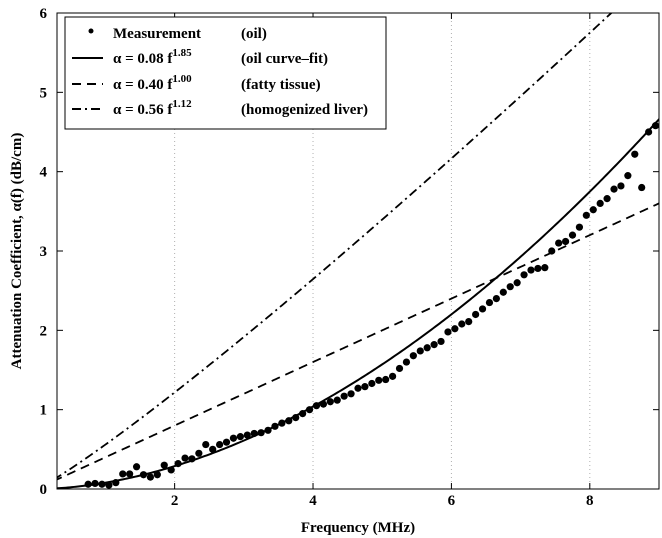 This screenshot has width=662, height=538. Describe the element at coordinates (44, 411) in the screenshot. I see `y-tick-label: 1` at that location.